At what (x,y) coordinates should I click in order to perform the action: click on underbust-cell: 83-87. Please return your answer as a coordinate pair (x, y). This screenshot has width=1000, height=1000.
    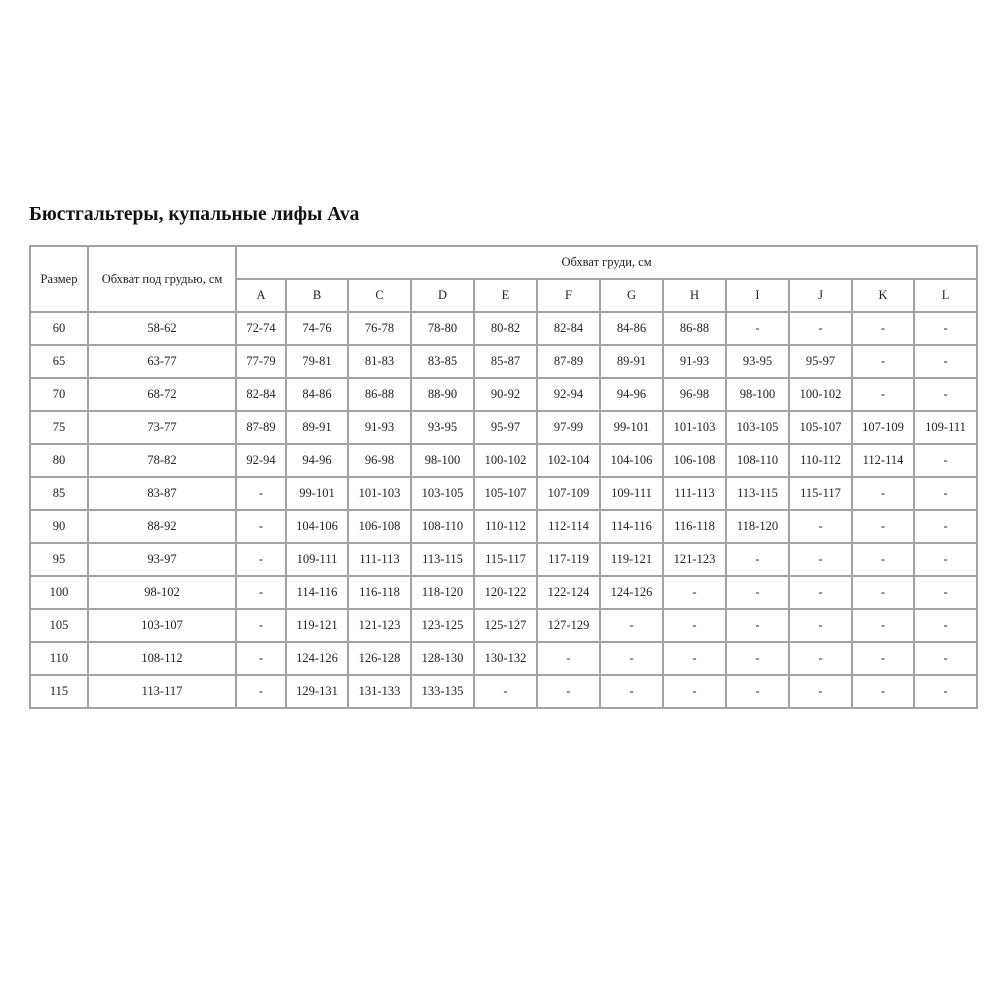
    Looking at the image, I should click on (162, 493).